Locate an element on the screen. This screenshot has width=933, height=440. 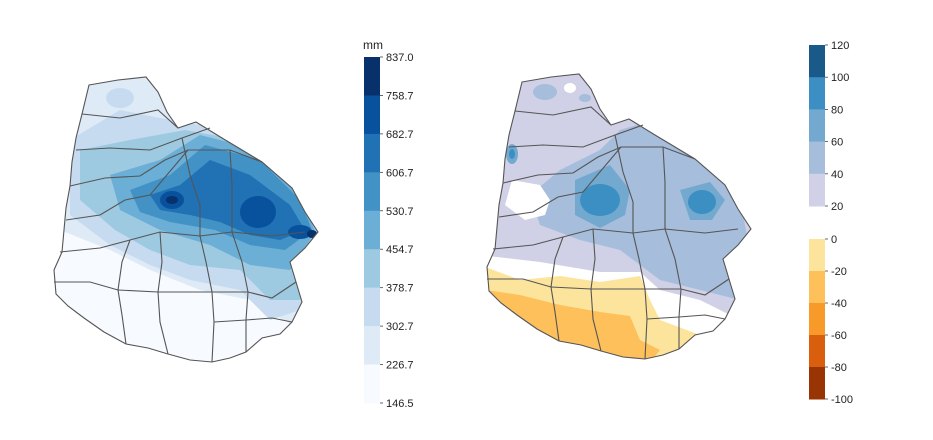
right-legend-negative-tick-label: -20 is located at coordinates (839, 272).